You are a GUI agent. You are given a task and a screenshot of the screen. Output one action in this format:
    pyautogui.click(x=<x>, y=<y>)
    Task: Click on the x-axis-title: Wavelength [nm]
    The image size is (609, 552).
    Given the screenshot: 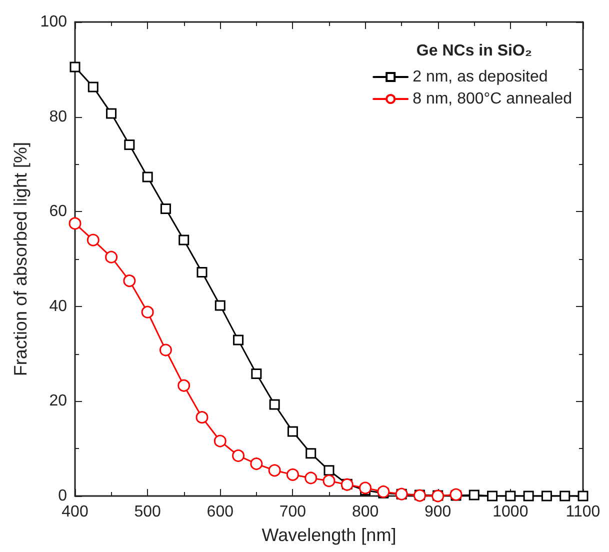 What is the action you would take?
    pyautogui.click(x=329, y=535)
    